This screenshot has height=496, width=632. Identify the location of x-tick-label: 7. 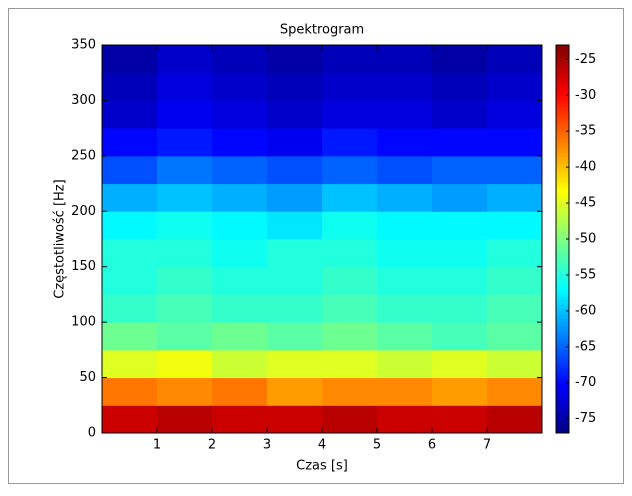
(487, 445).